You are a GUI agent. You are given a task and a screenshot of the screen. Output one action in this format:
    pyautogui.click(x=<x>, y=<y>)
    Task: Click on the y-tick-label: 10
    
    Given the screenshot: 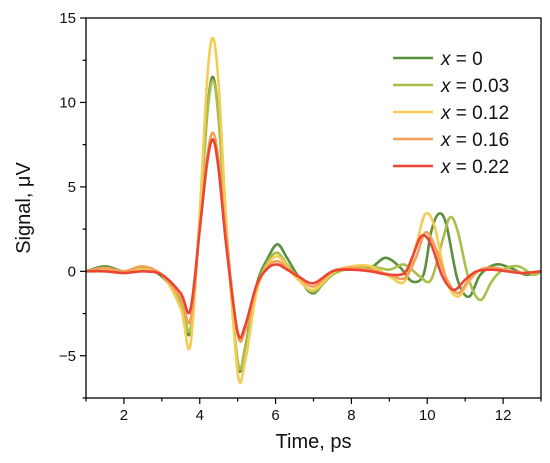 What is the action you would take?
    pyautogui.click(x=67, y=102)
    